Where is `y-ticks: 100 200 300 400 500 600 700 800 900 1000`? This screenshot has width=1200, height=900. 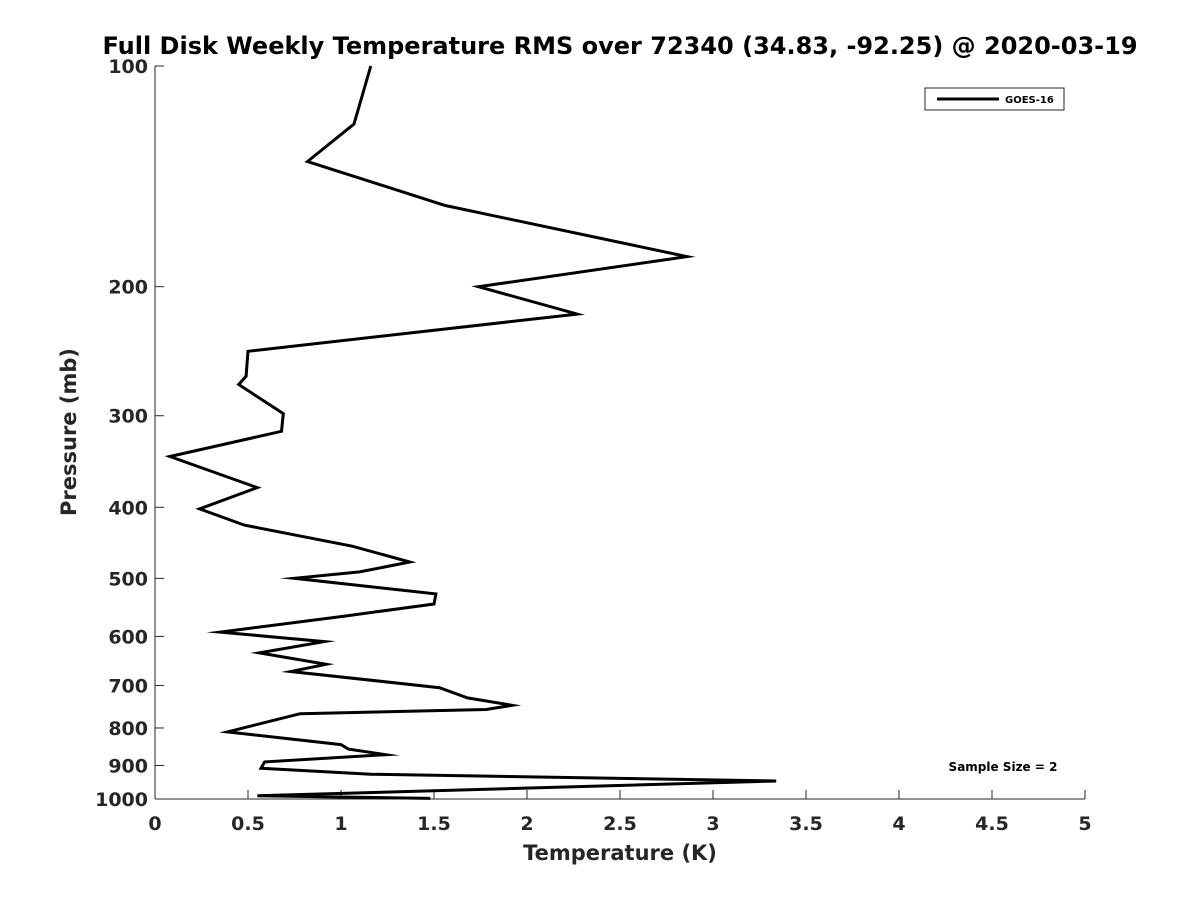
y-ticks: 100 200 300 400 500 600 700 800 900 1000 is located at coordinates (129, 433).